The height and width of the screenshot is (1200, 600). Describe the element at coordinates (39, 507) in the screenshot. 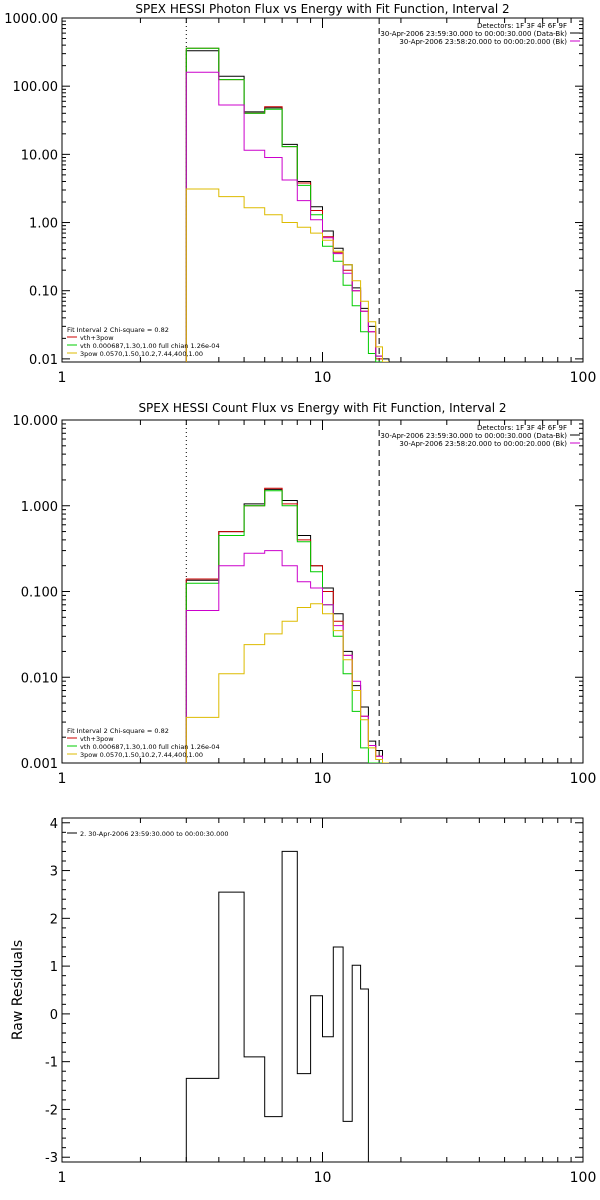

I see `y-tick-label: 1.000` at that location.